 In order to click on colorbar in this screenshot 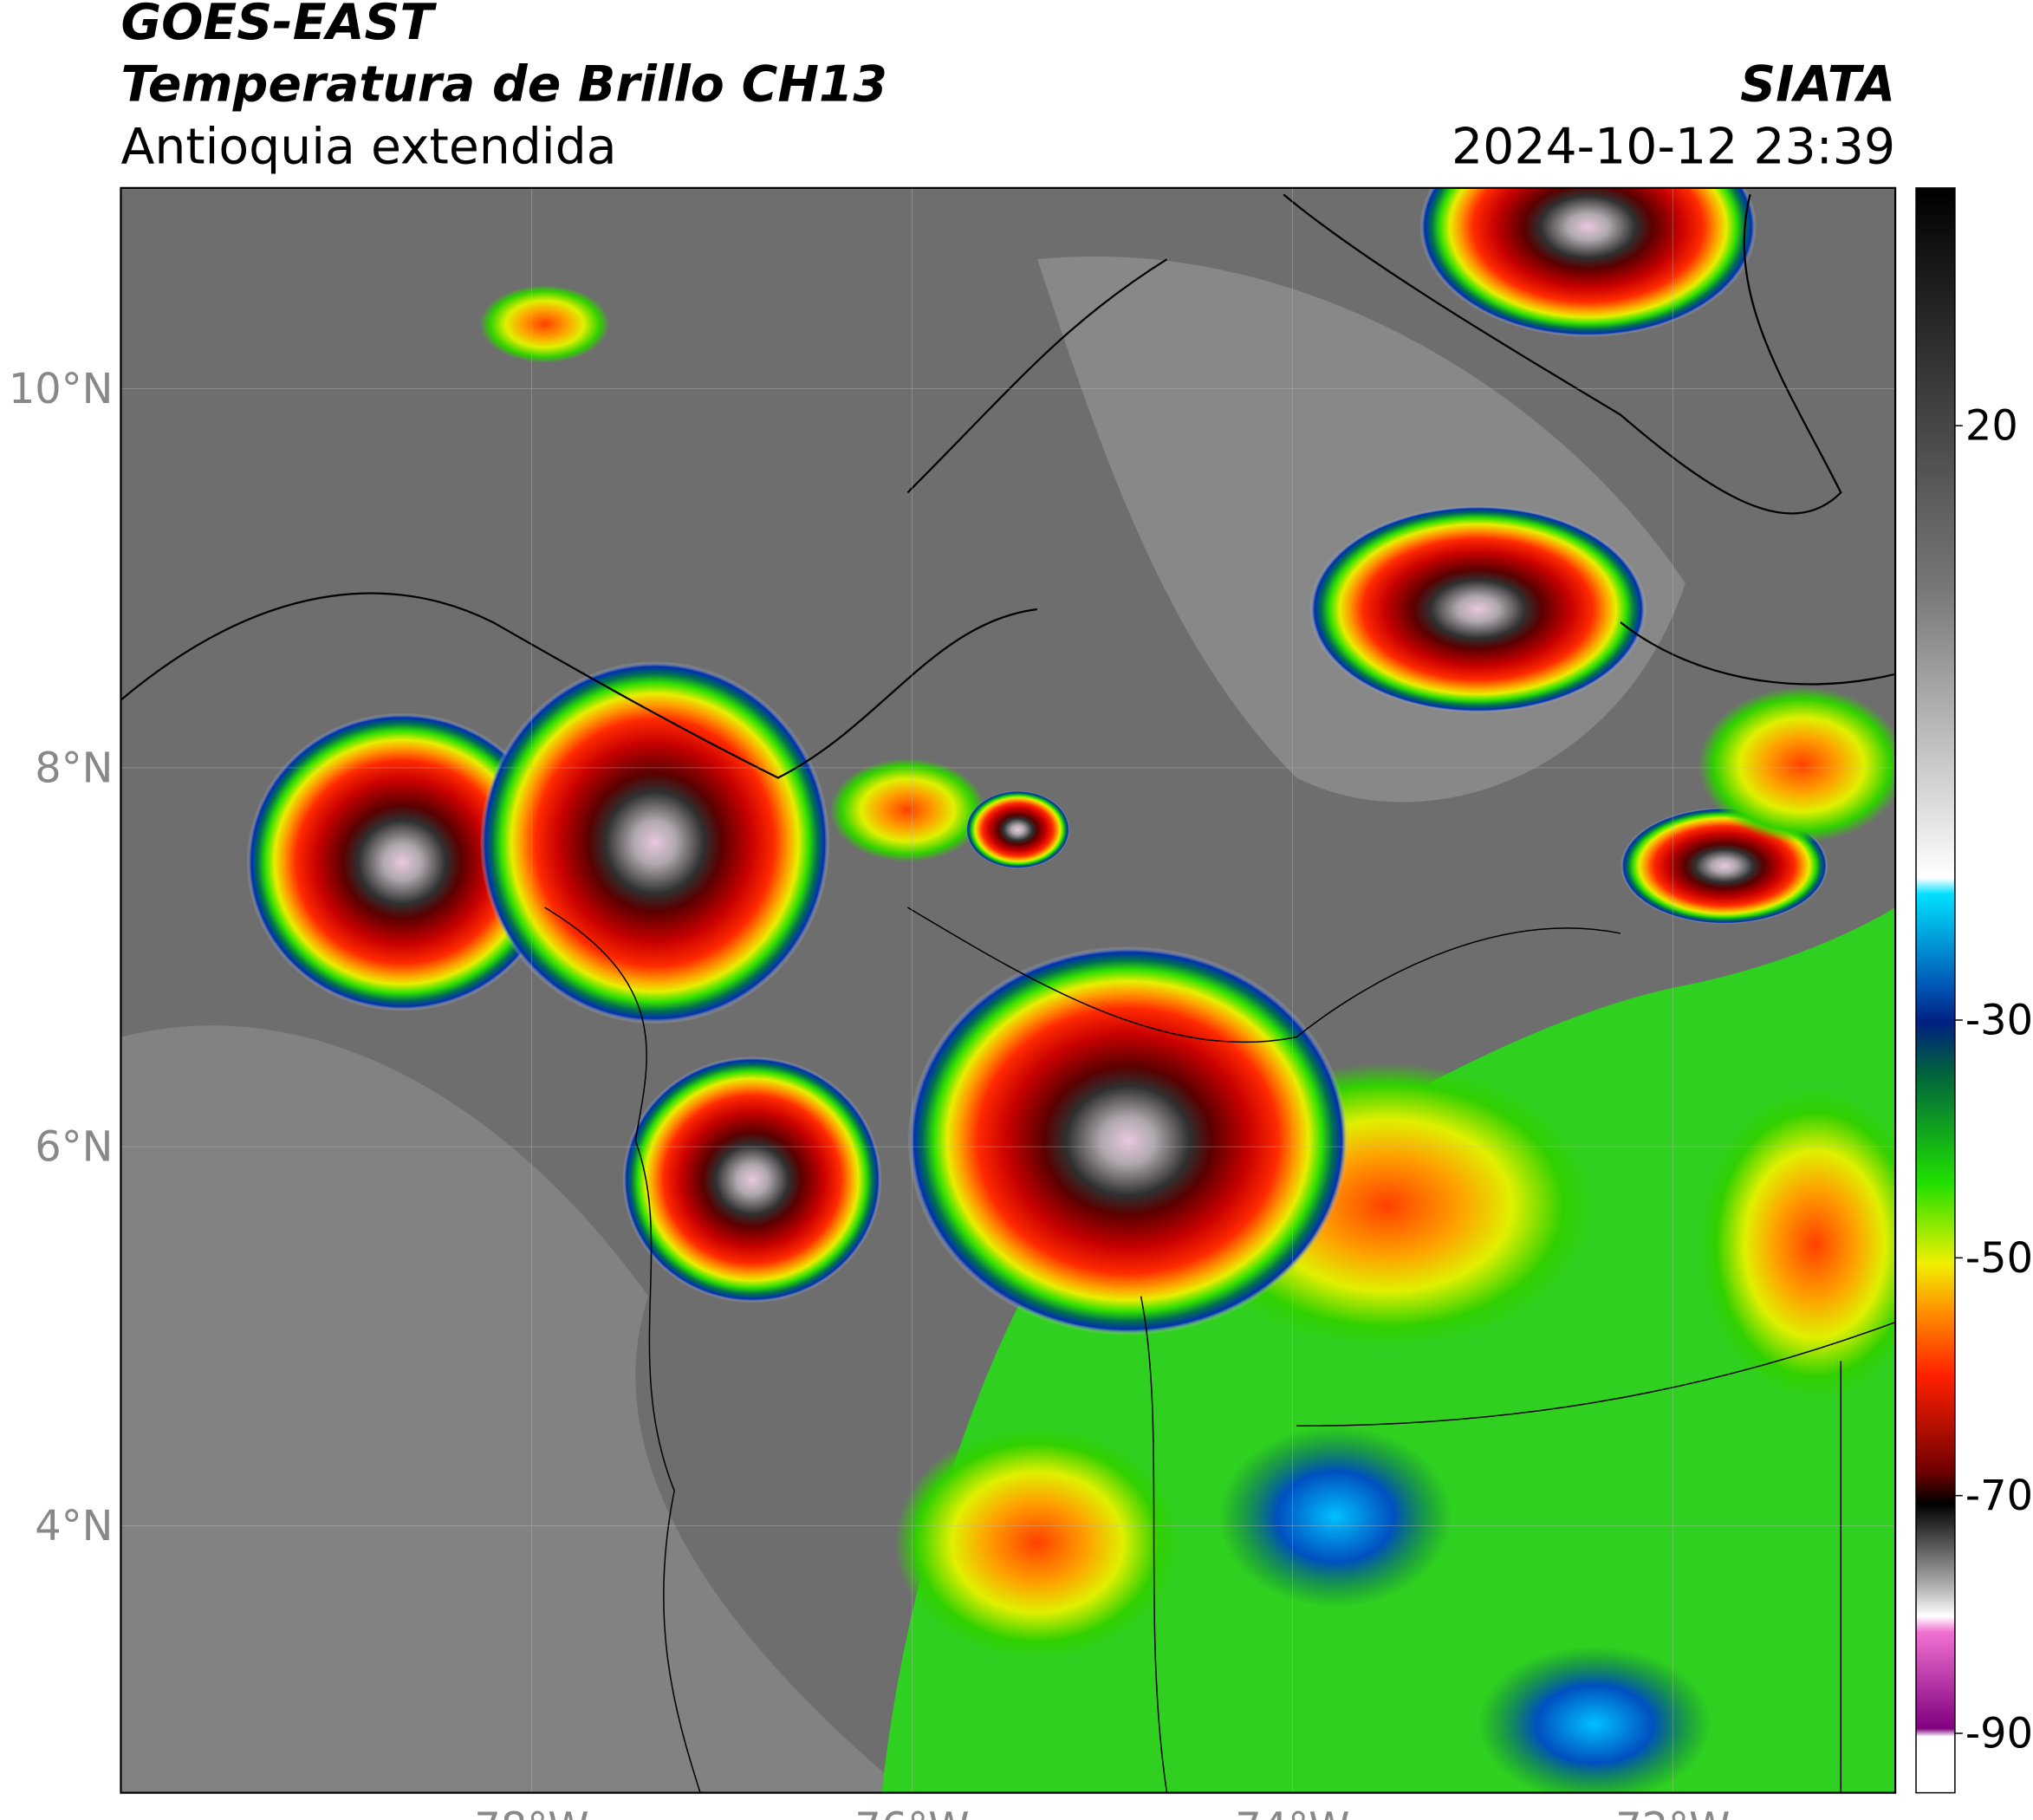, I will do `click(1936, 990)`.